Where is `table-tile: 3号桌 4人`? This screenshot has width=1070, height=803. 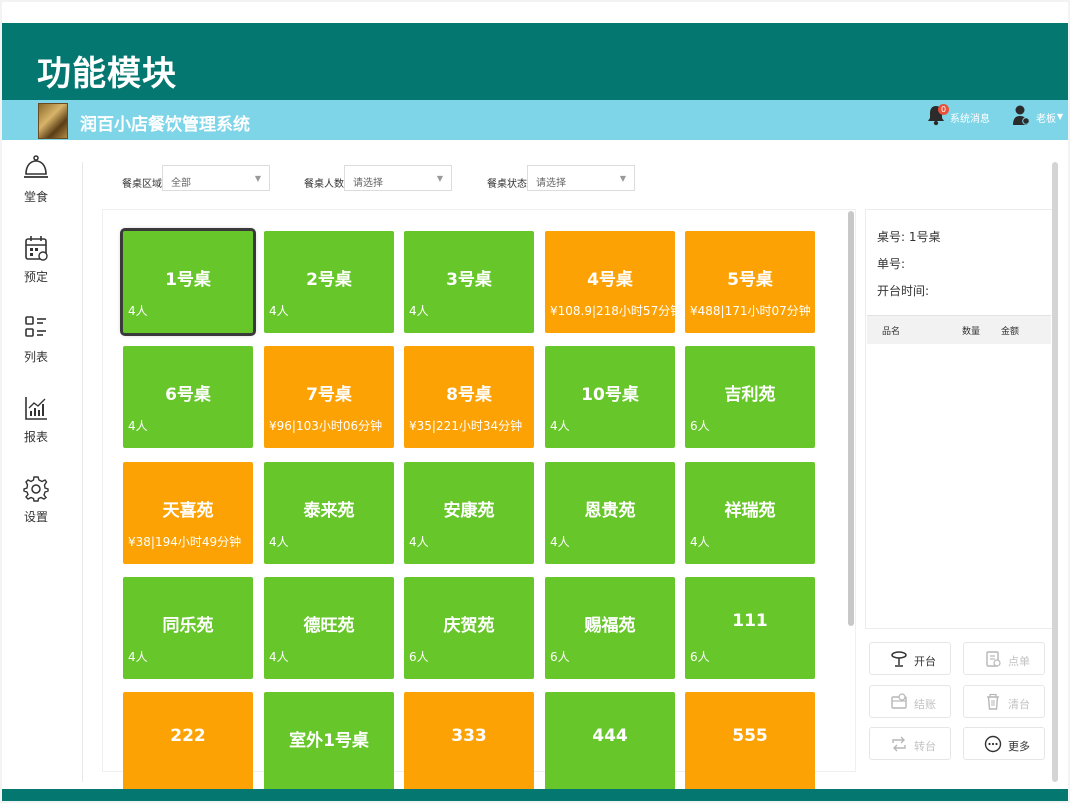
table-tile: 3号桌 4人 is located at coordinates (469, 282).